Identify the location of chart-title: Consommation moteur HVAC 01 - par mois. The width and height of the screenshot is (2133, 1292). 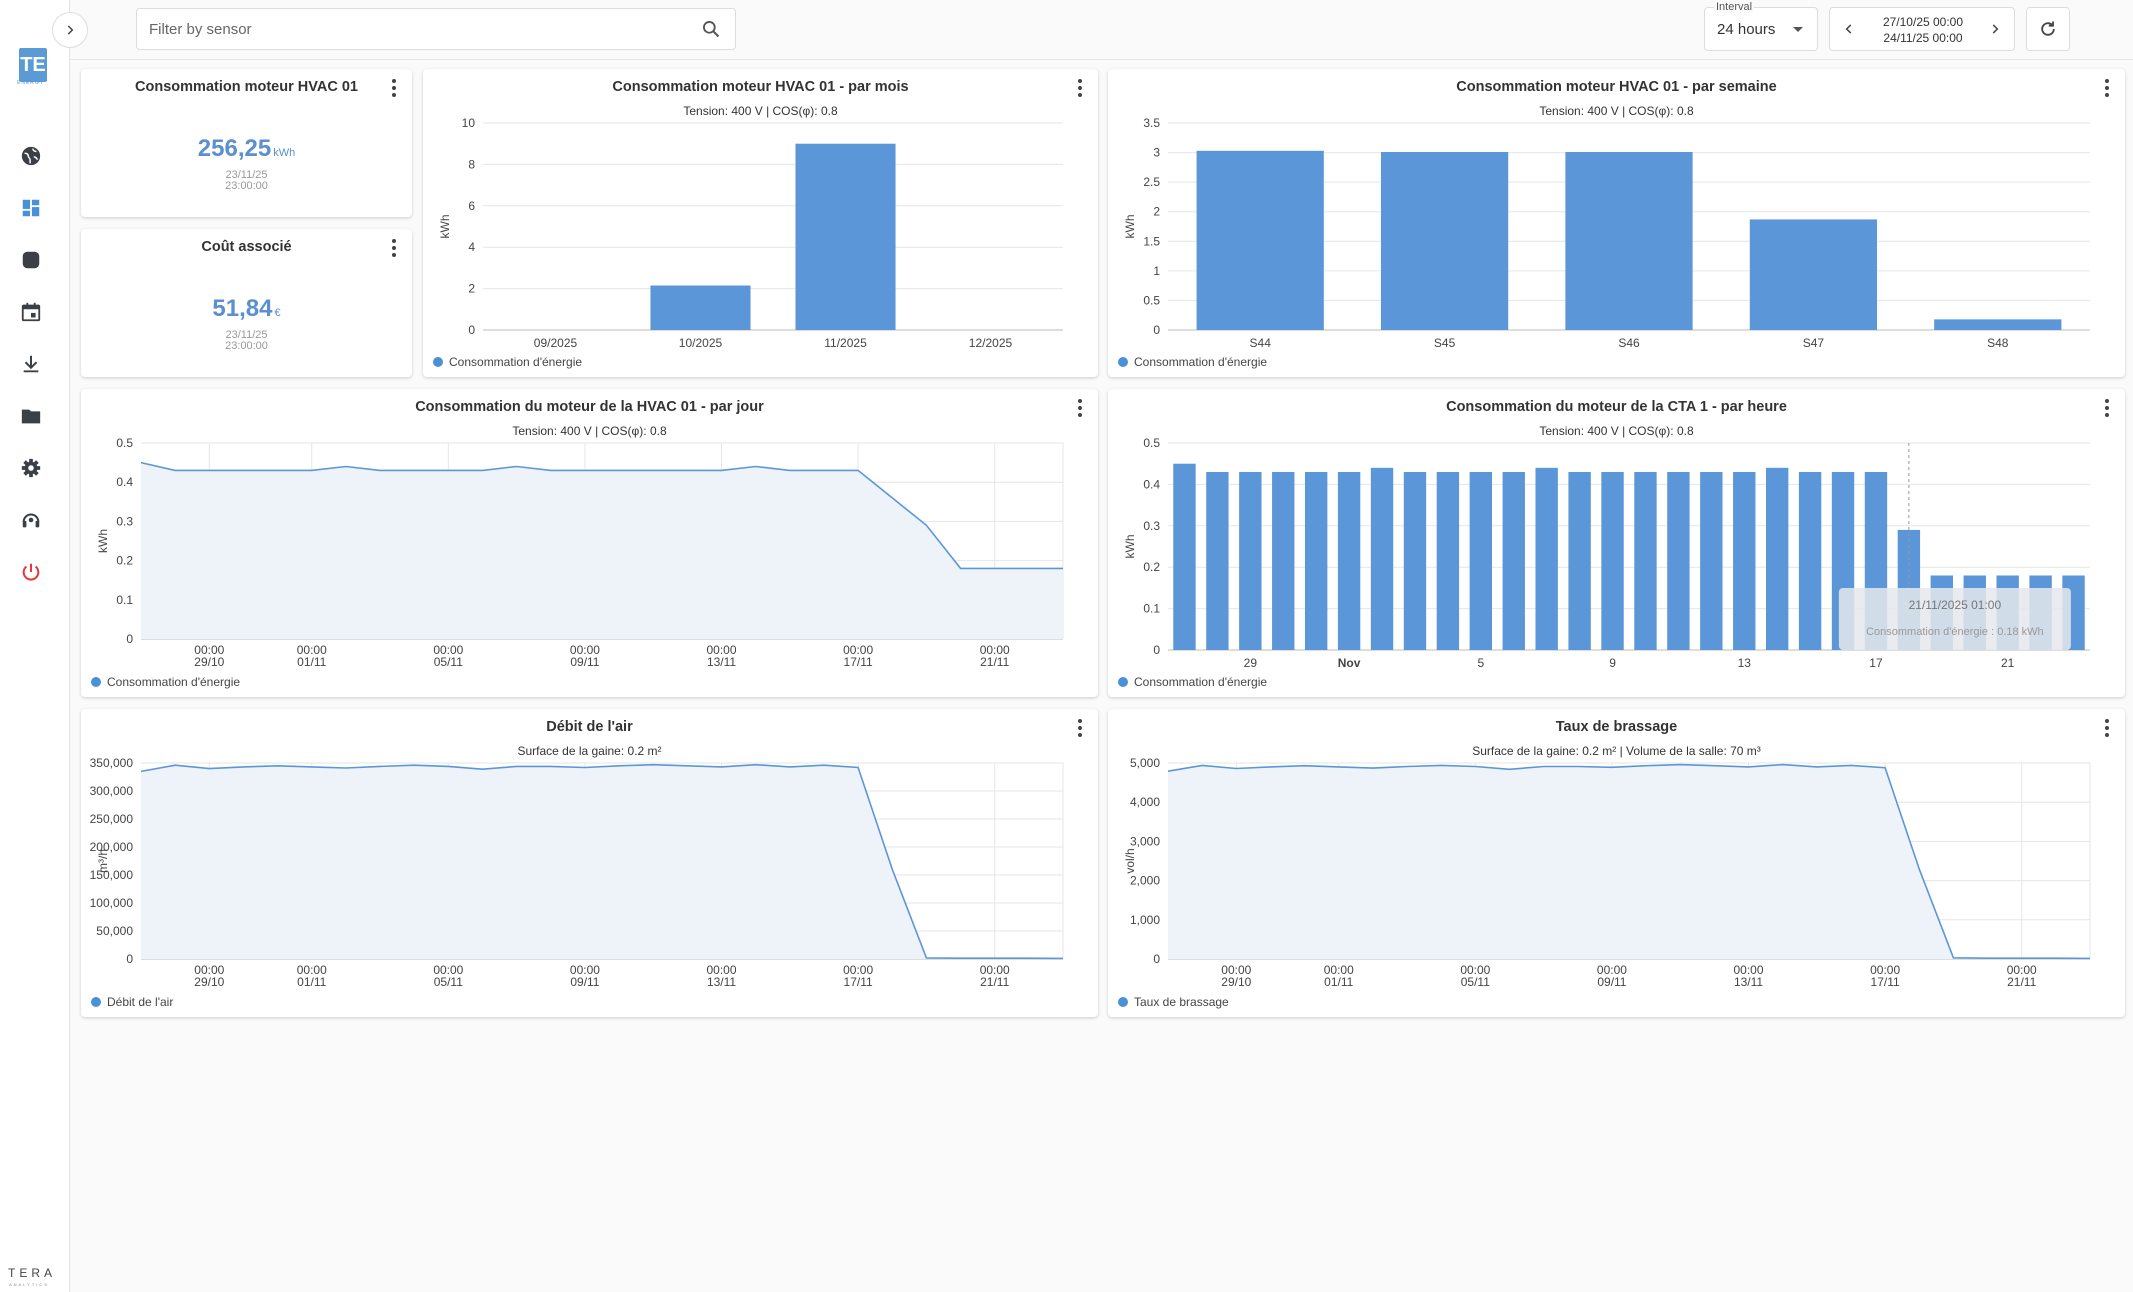
(760, 87).